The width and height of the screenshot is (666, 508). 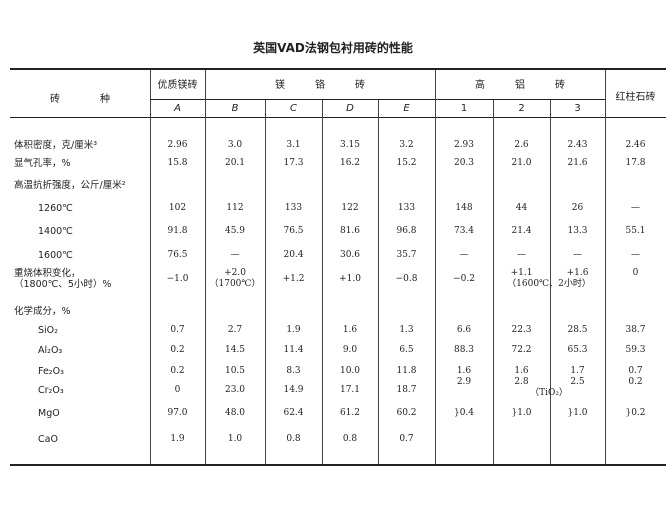 I want to click on header-bottom-rule, so click(x=338, y=117).